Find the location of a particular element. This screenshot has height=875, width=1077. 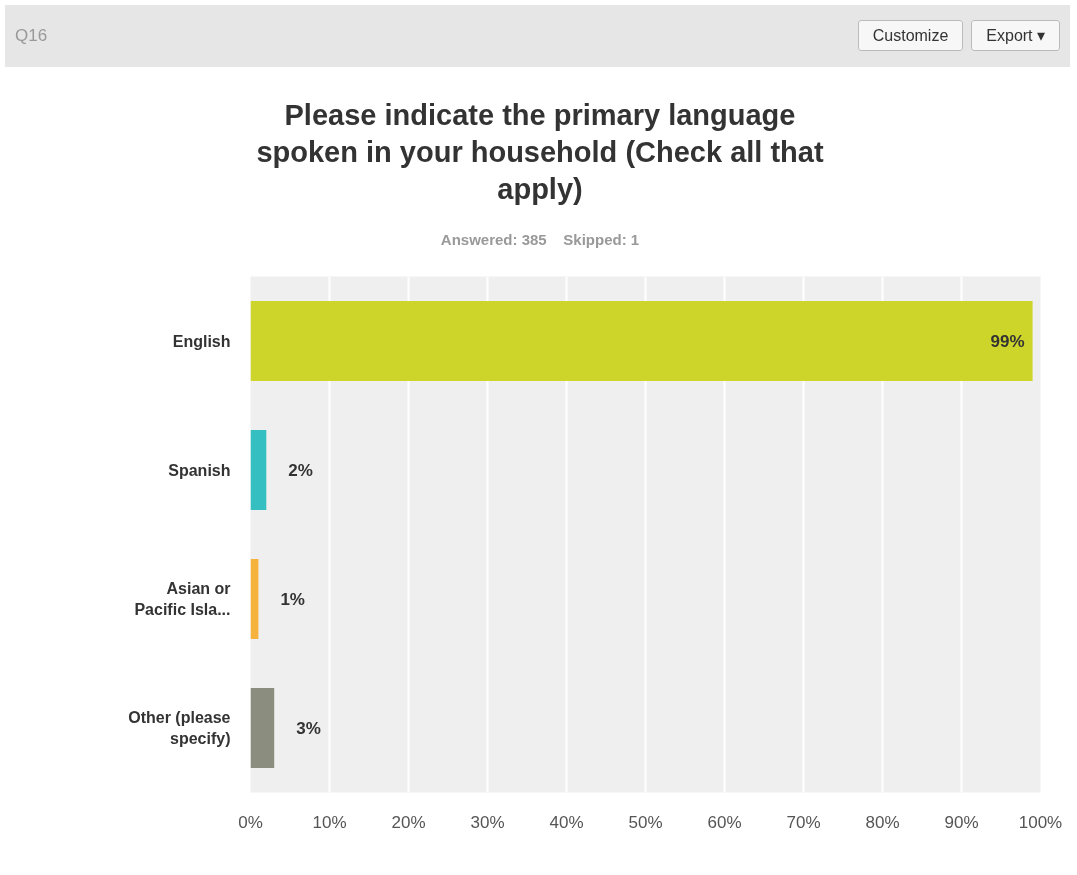

x-tick-label: 0% is located at coordinates (250, 822).